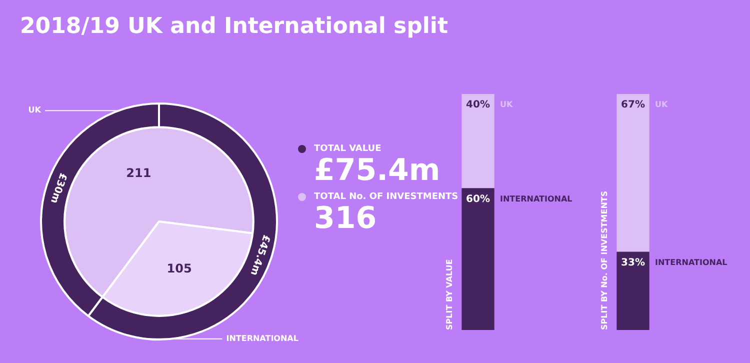 The width and height of the screenshot is (750, 363). I want to click on data-label: 40%, so click(478, 105).